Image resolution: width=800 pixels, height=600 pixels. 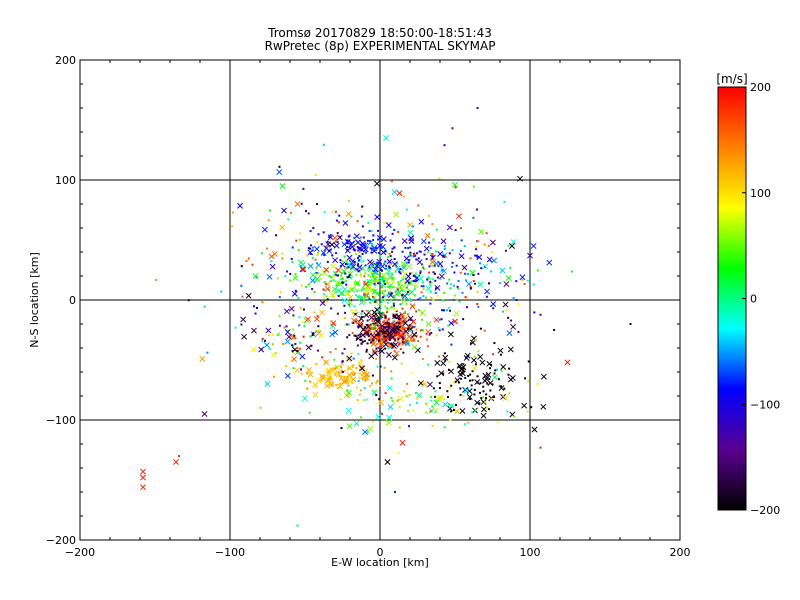 What do you see at coordinates (80, 552) in the screenshot?
I see `x-tick-label: −200` at bounding box center [80, 552].